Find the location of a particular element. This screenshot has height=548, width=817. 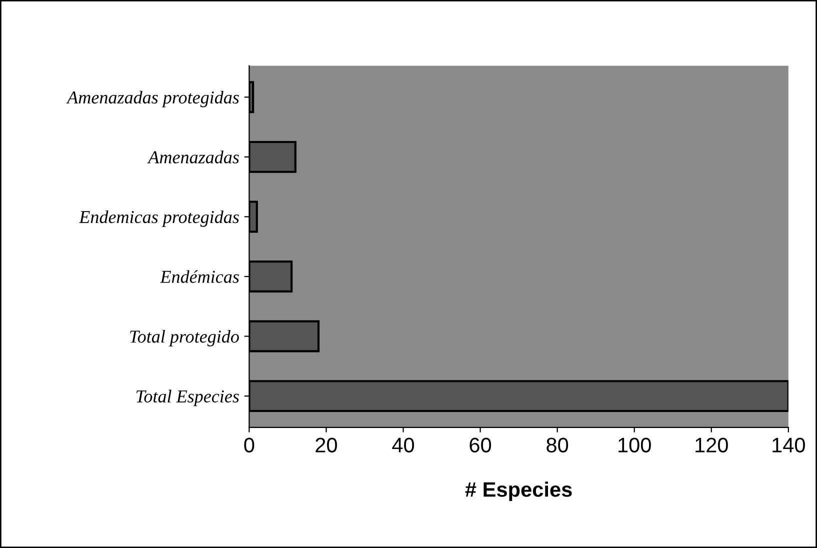

x-tick-label: 0 is located at coordinates (249, 445).